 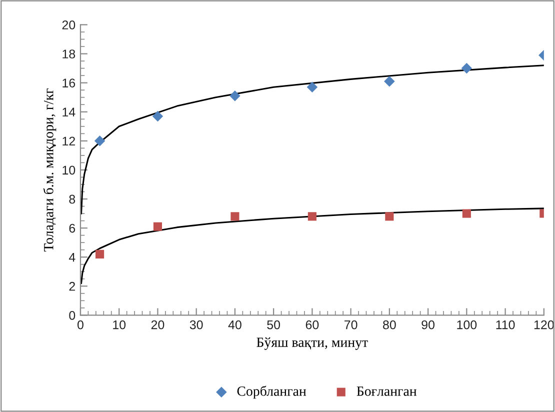 I want to click on y-tick-label: 18, so click(x=69, y=54).